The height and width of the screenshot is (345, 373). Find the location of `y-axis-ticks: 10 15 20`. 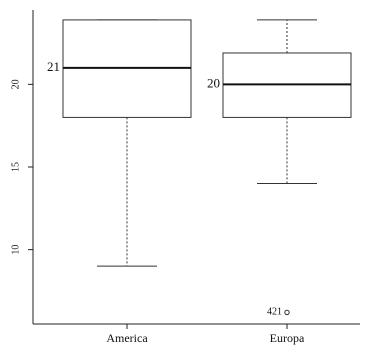

y-axis-ticks: 10 15 20 is located at coordinates (21, 167).